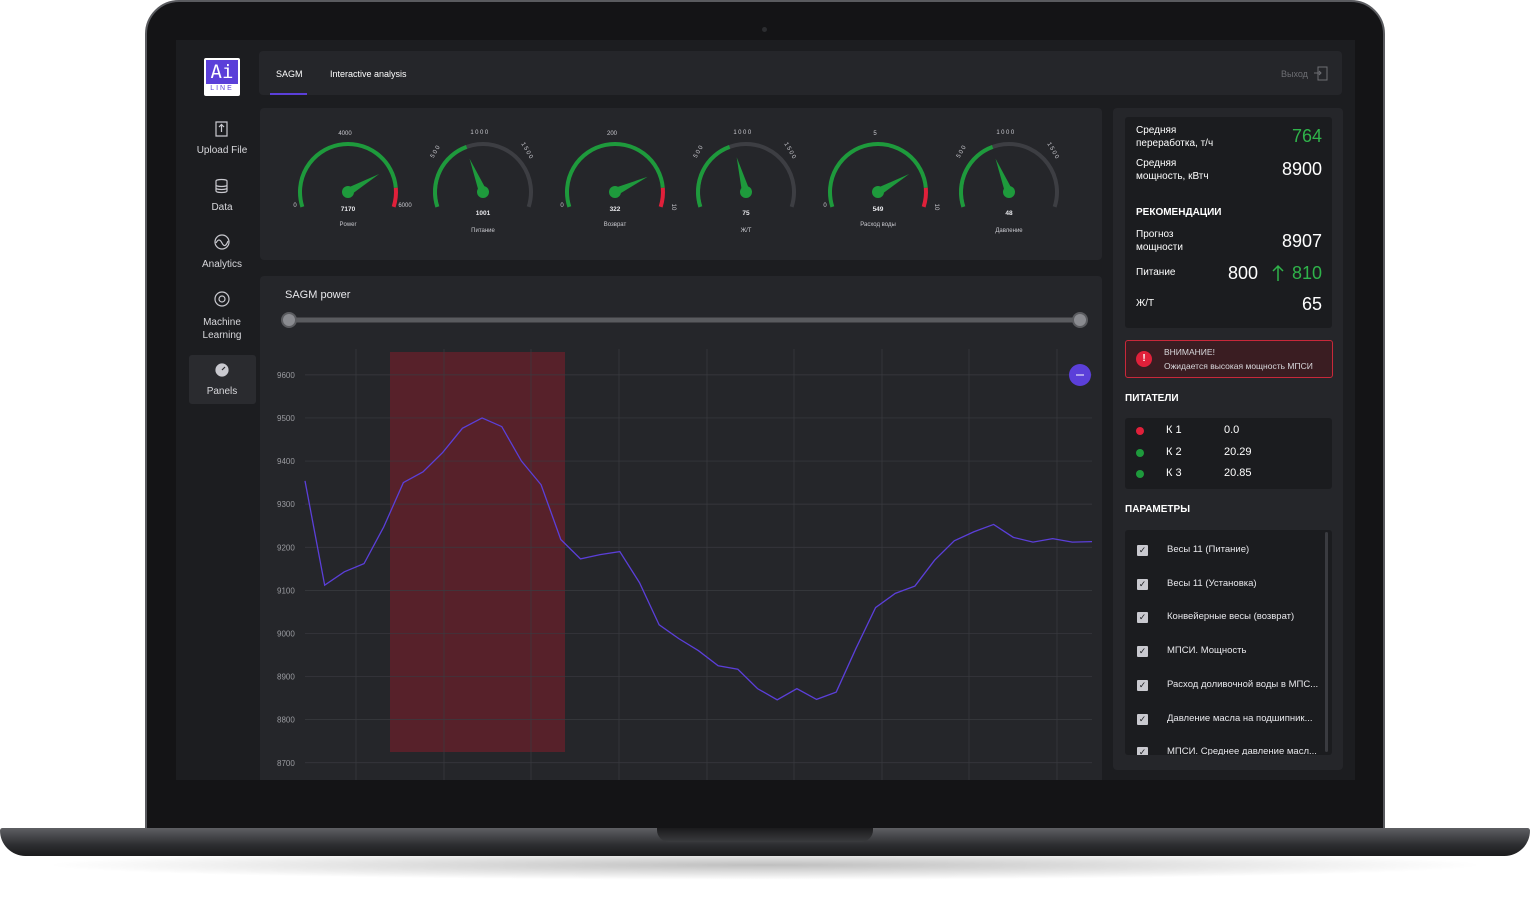 This screenshot has width=1530, height=900. What do you see at coordinates (924, 197) in the screenshot?
I see `gauge-arc-red` at bounding box center [924, 197].